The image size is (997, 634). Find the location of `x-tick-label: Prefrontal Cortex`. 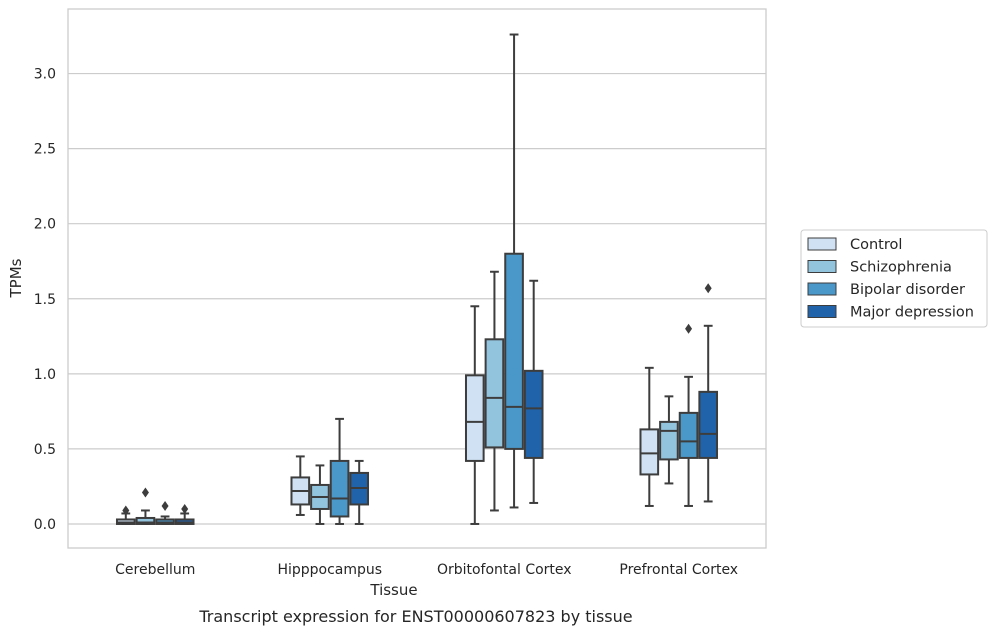

x-tick-label: Prefrontal Cortex is located at coordinates (678, 570).